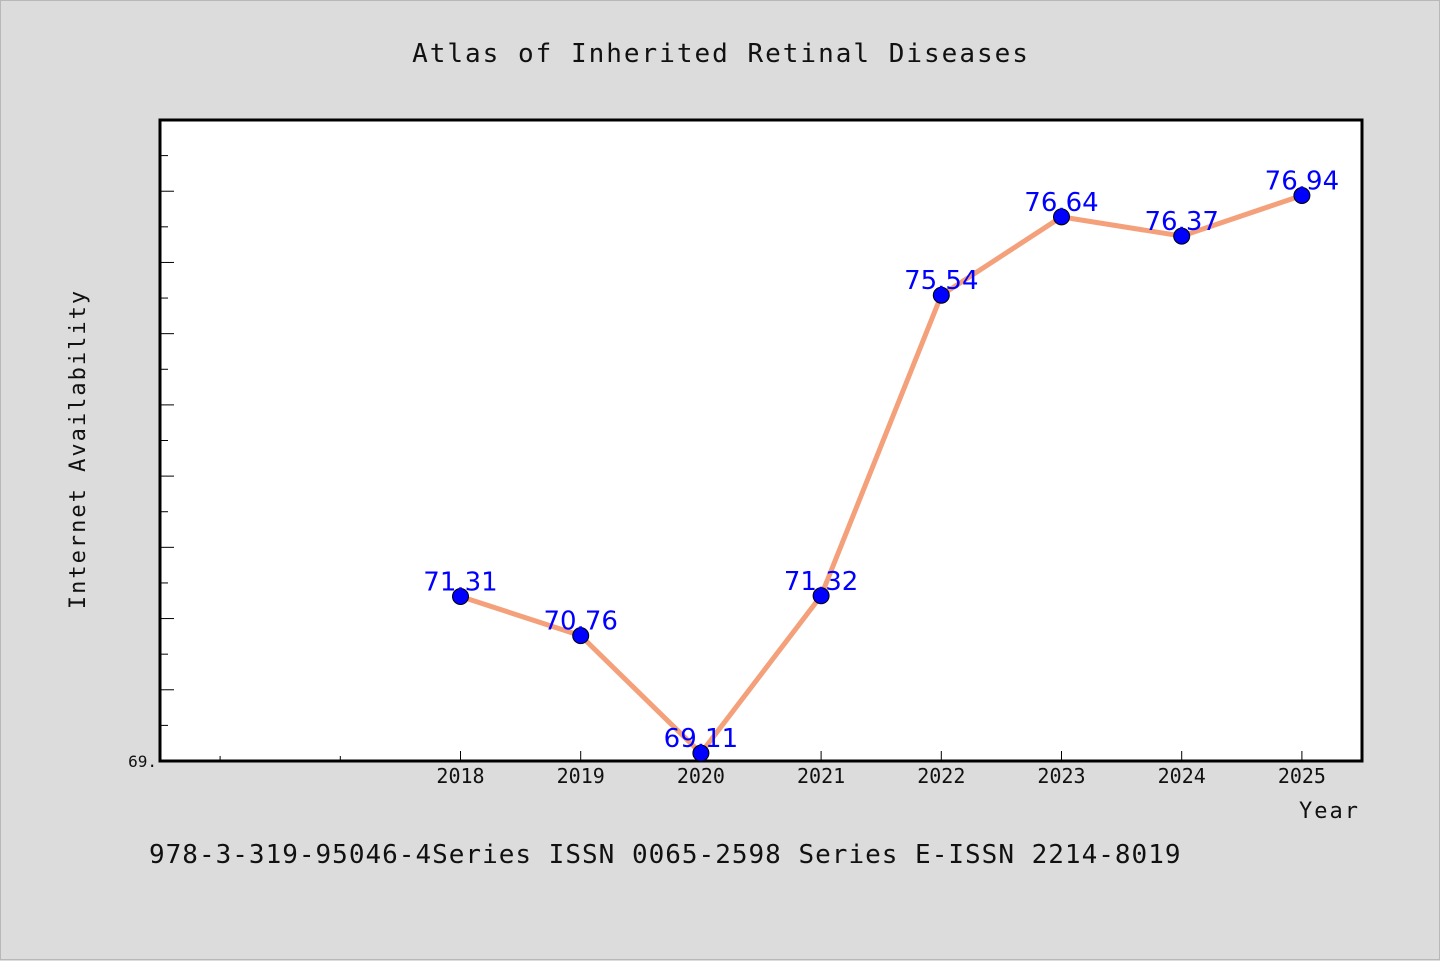 This screenshot has width=1440, height=961. What do you see at coordinates (821, 776) in the screenshot?
I see `x-tick-label: 2021` at bounding box center [821, 776].